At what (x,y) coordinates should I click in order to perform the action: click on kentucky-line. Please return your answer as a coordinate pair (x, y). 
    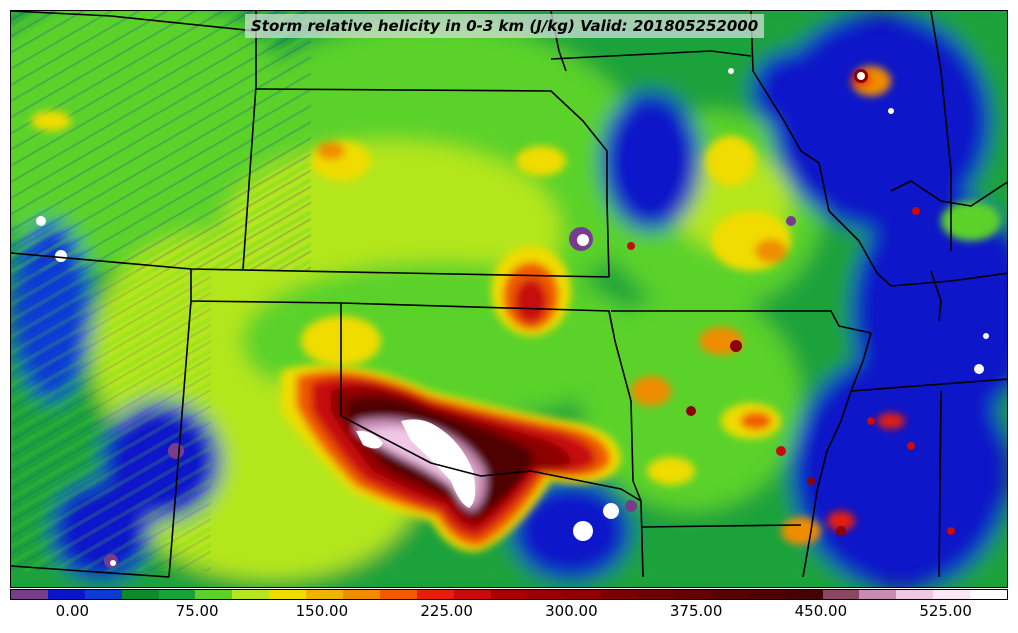
    Looking at the image, I should click on (948, 279).